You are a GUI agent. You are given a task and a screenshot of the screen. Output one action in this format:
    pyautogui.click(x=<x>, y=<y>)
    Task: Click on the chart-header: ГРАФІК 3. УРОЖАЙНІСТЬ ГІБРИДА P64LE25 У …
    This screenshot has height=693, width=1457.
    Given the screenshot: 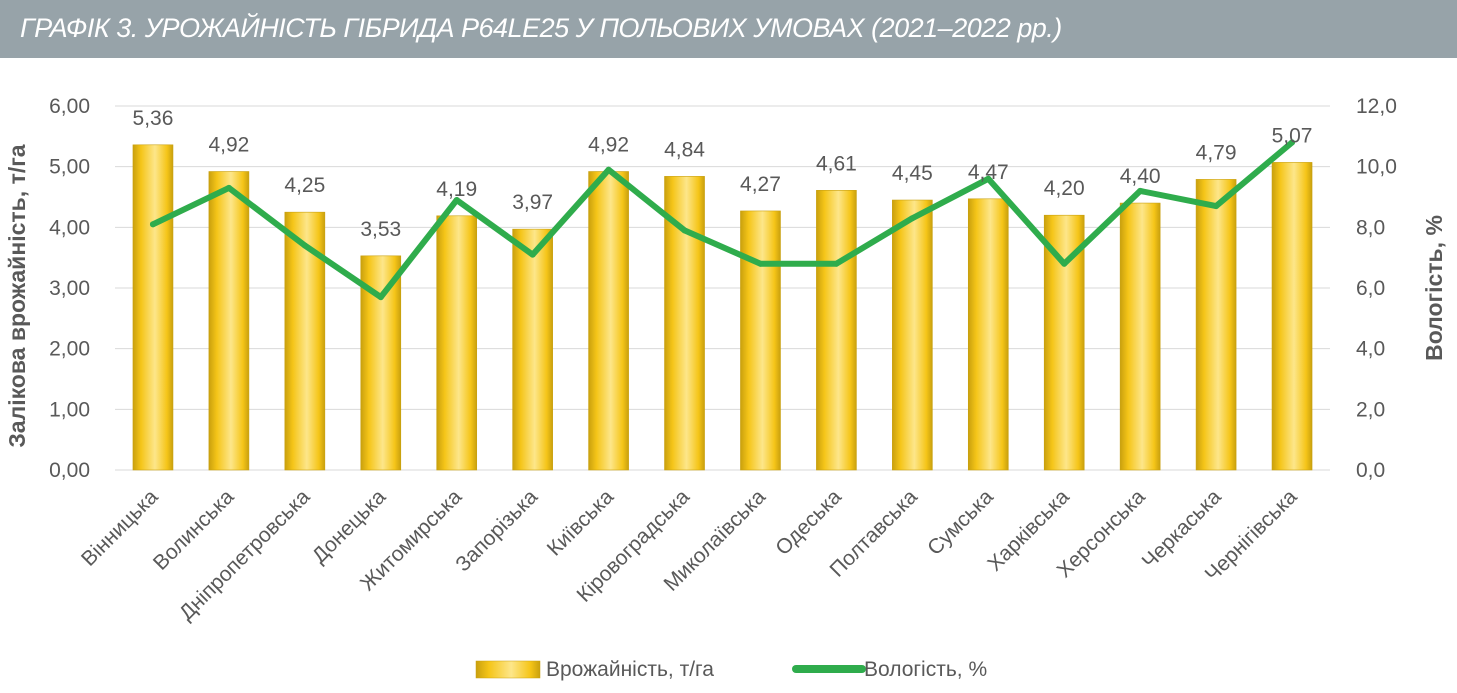 What is the action you would take?
    pyautogui.click(x=728, y=29)
    